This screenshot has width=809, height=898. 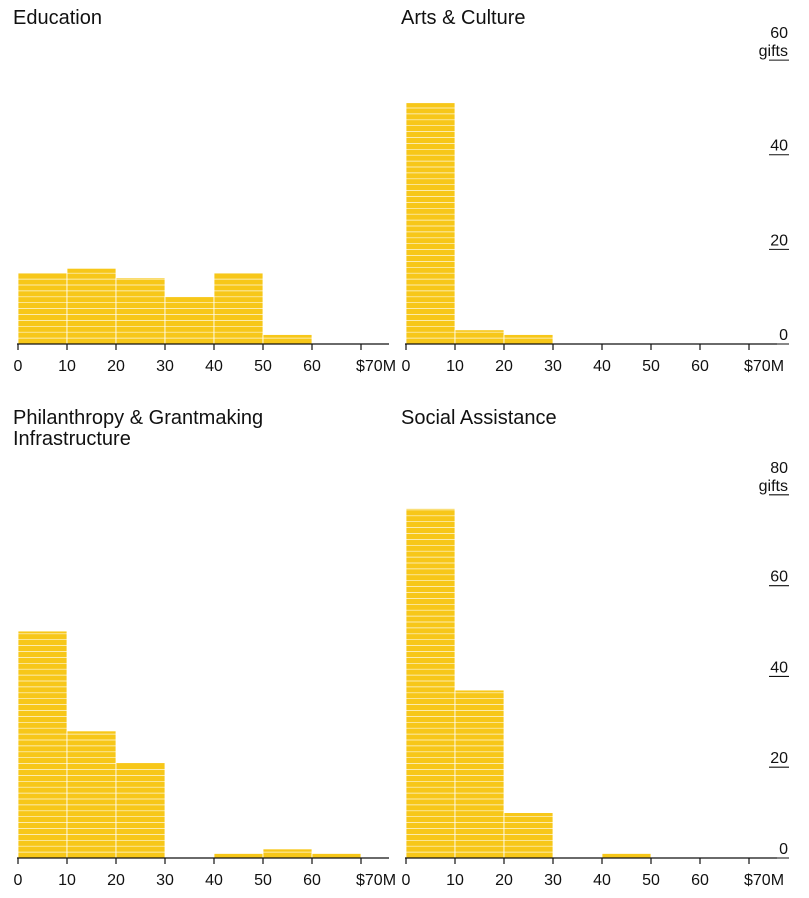 What do you see at coordinates (72, 439) in the screenshot?
I see `chart-title: Infrastructure` at bounding box center [72, 439].